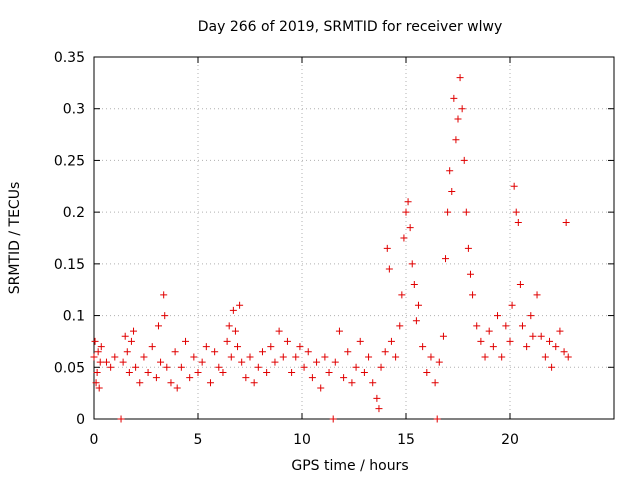  What do you see at coordinates (15, 238) in the screenshot?
I see `y-axis-label: SRMTID / TECUs` at bounding box center [15, 238].